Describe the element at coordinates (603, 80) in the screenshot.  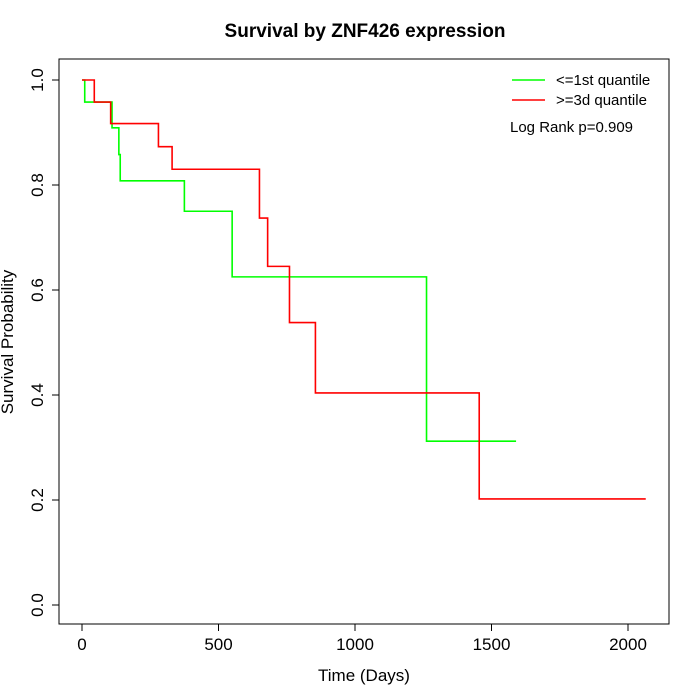
I see `legend-label: <=1st quantile` at that location.